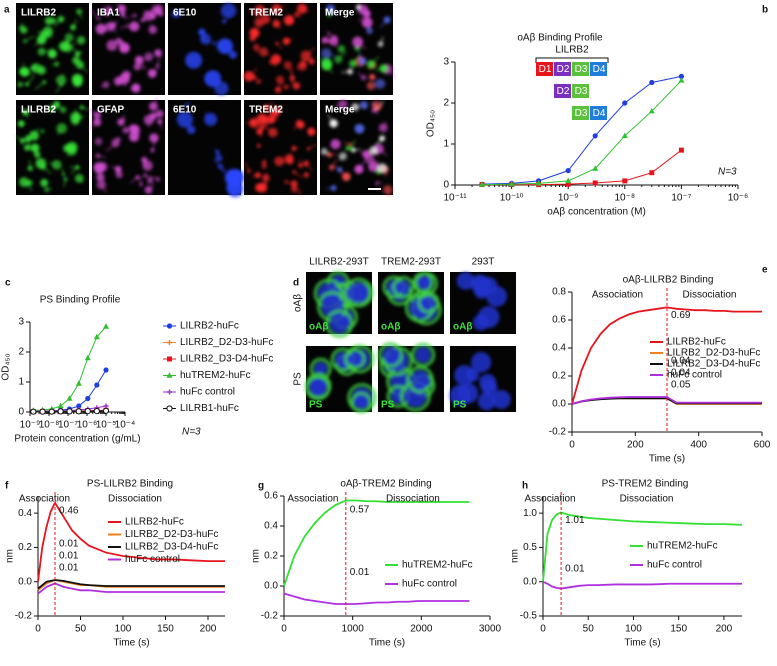 This screenshot has height=666, width=777. What do you see at coordinates (545, 69) in the screenshot?
I see `domain-label: D1` at bounding box center [545, 69].